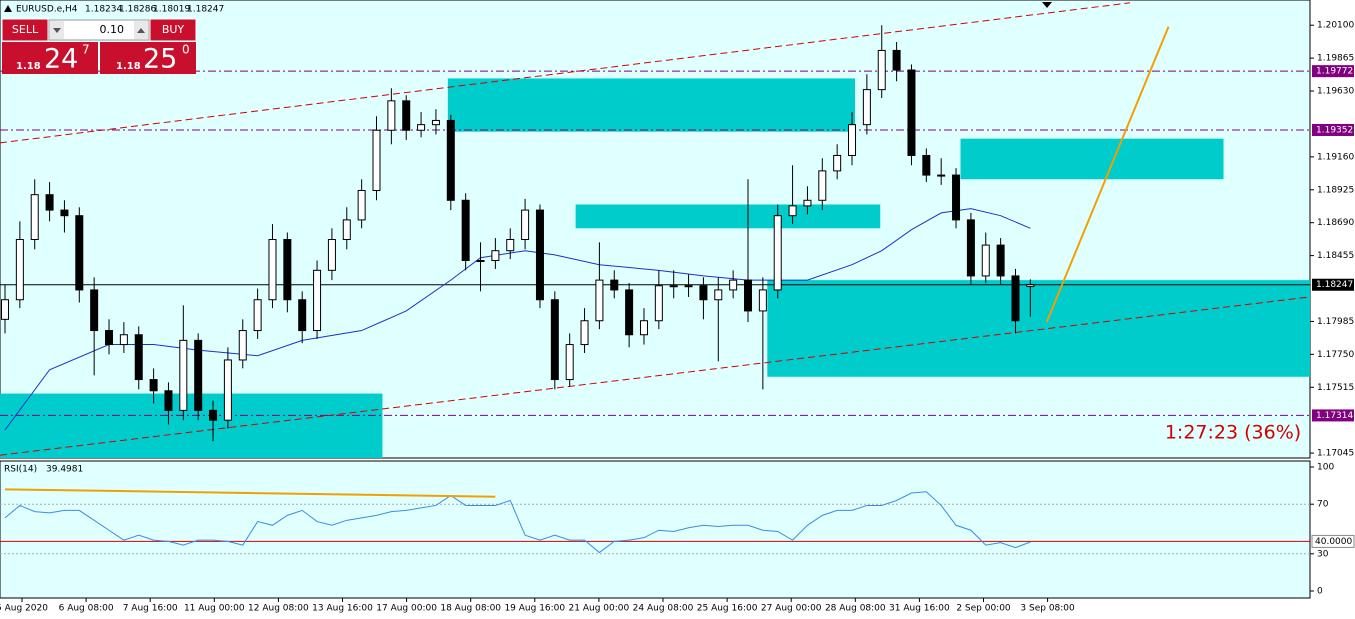 The height and width of the screenshot is (619, 1355). What do you see at coordinates (534, 609) in the screenshot?
I see `x-tick-label: 19 Aug 16:00` at bounding box center [534, 609].